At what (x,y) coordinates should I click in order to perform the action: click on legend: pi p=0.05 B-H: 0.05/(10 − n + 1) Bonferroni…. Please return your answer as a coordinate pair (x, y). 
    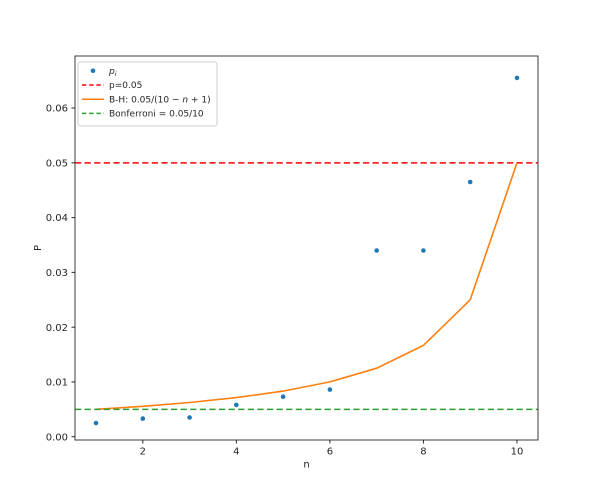
    Looking at the image, I should click on (147, 94).